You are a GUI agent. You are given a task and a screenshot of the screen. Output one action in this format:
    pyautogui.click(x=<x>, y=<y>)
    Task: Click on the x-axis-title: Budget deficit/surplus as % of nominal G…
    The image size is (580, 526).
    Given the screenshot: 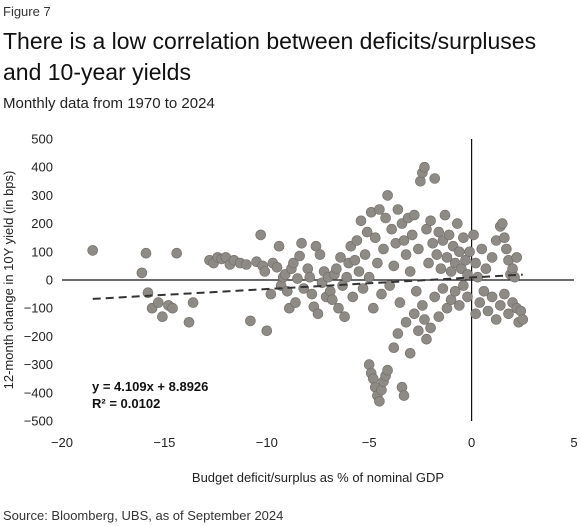 What is the action you would take?
    pyautogui.click(x=318, y=477)
    